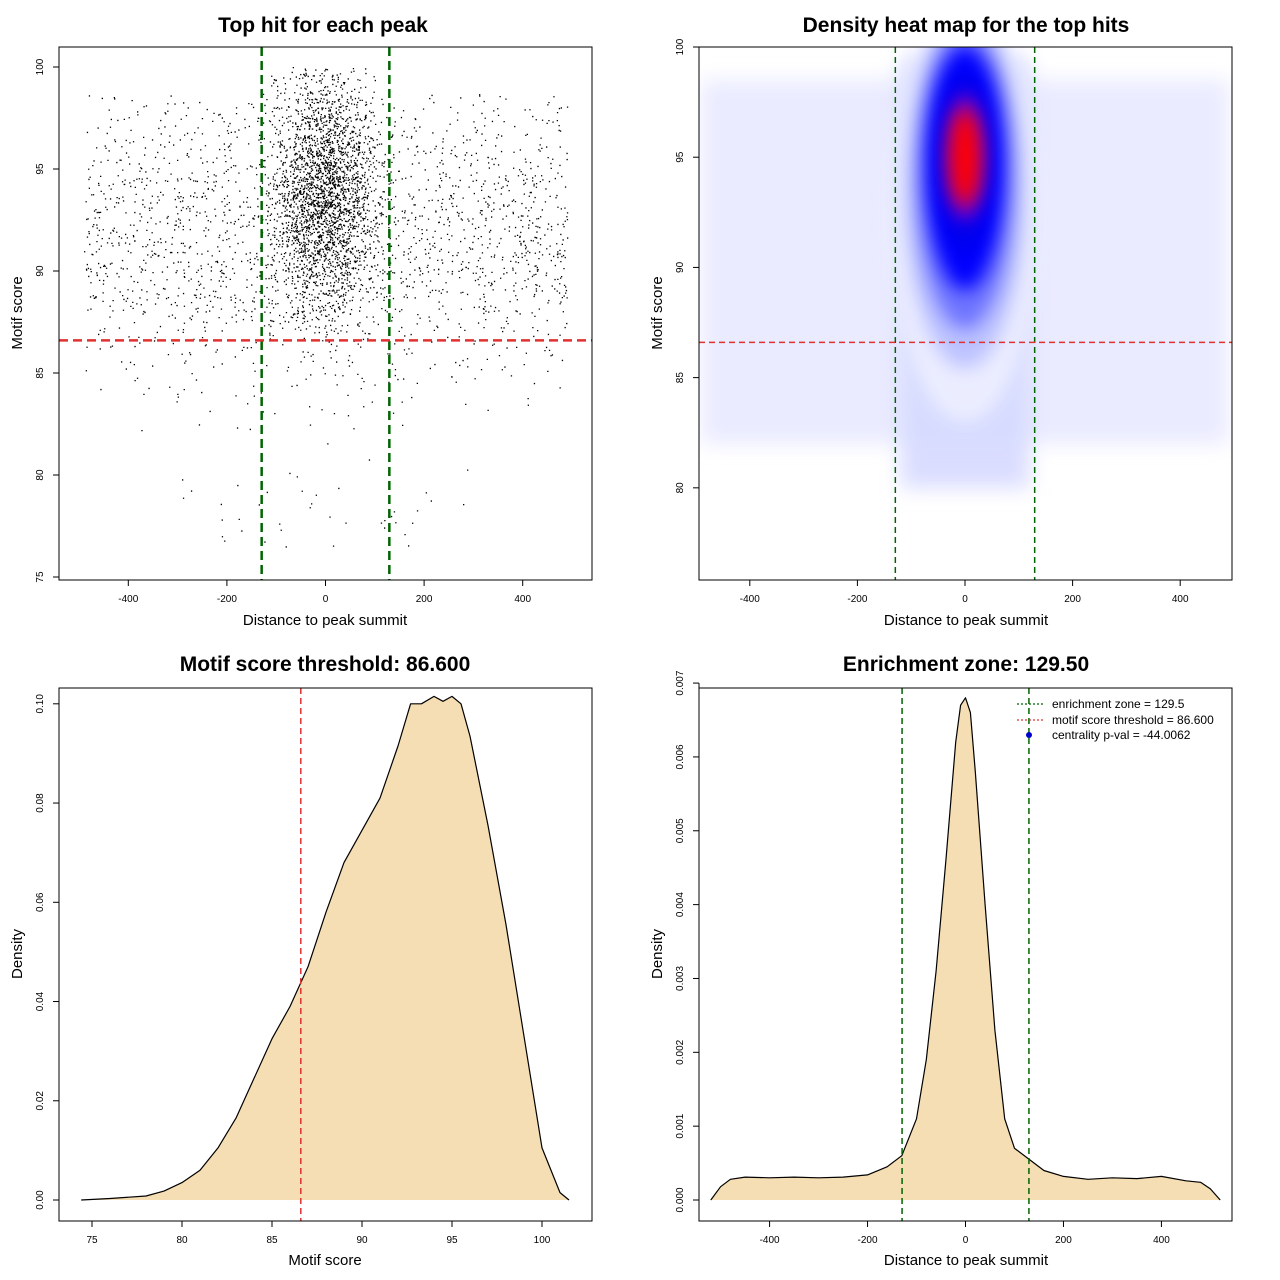  I want to click on scatter-x-tick-label: 200, so click(424, 599).